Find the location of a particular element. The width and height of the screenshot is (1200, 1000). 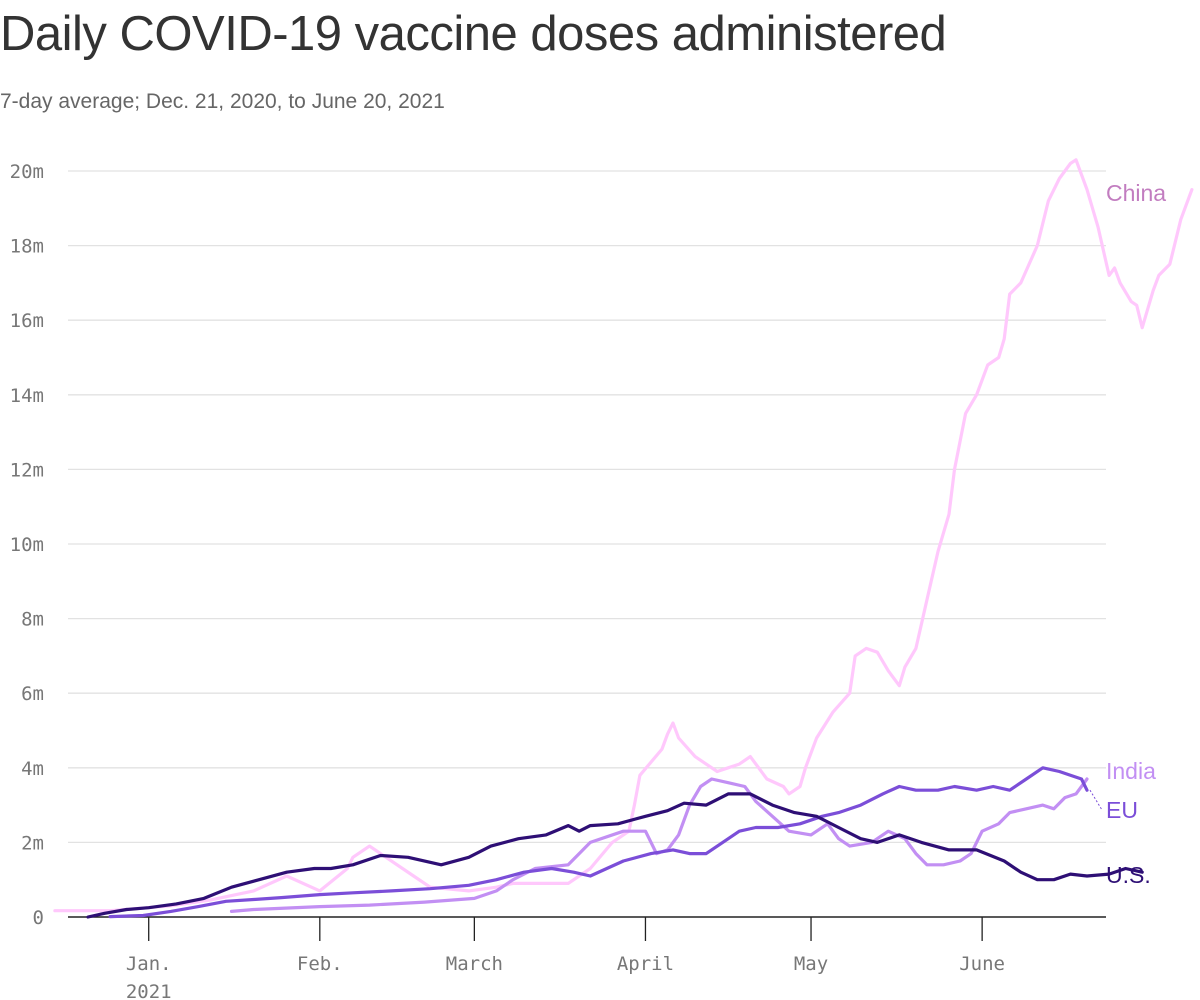

y-tick-label: 0 is located at coordinates (38, 918).